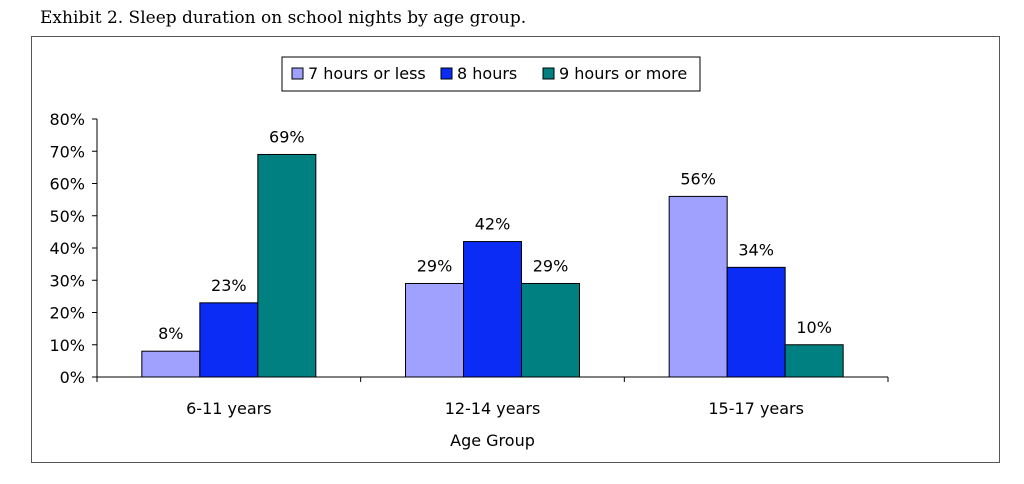  I want to click on data-label: 8%, so click(170, 333).